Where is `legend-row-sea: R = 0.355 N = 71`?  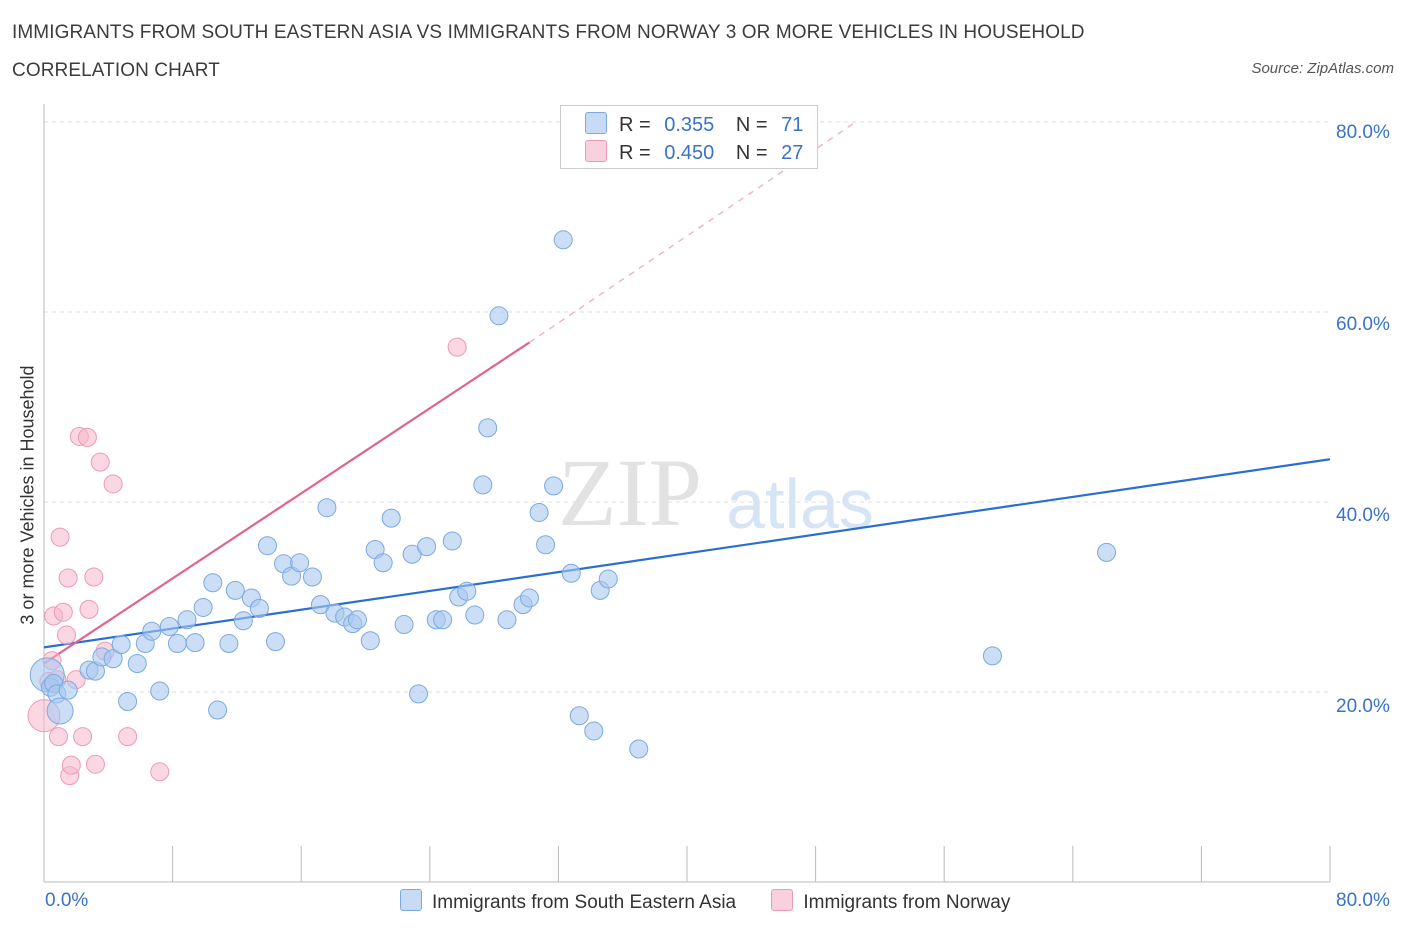
legend-row-sea: R = 0.355 N = 71 is located at coordinates (694, 125).